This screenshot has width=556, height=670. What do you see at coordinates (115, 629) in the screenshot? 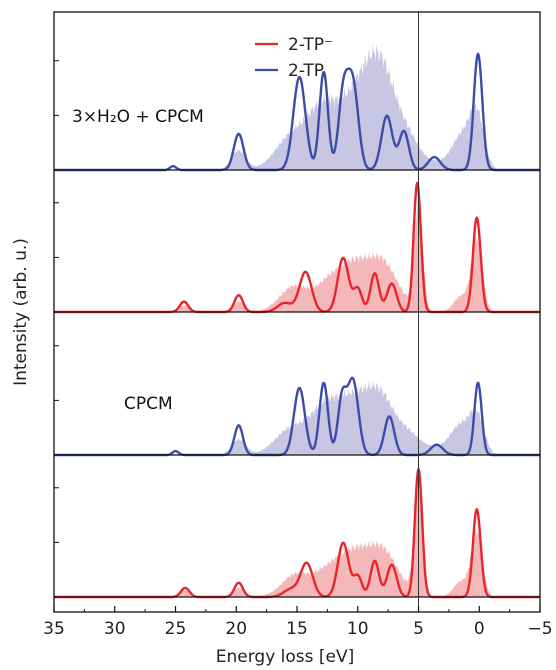
I see `x-tick-label: 30` at bounding box center [115, 629].